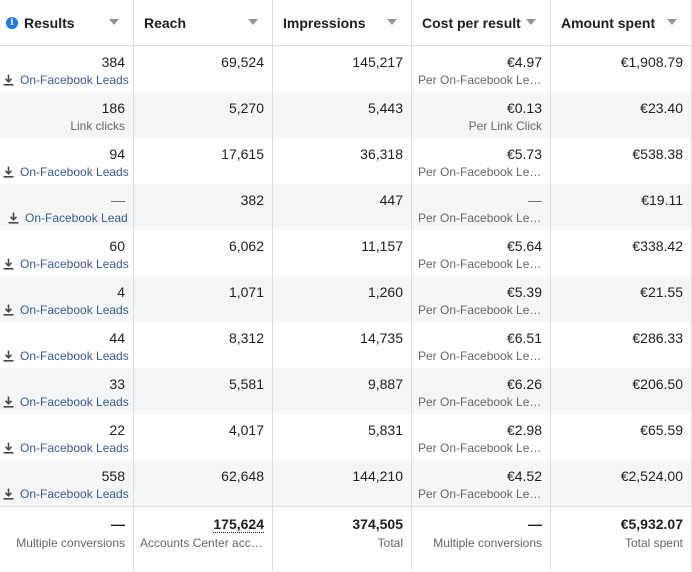  Describe the element at coordinates (621, 483) in the screenshot. I see `amount-spent-cell: €2,524.00` at that location.